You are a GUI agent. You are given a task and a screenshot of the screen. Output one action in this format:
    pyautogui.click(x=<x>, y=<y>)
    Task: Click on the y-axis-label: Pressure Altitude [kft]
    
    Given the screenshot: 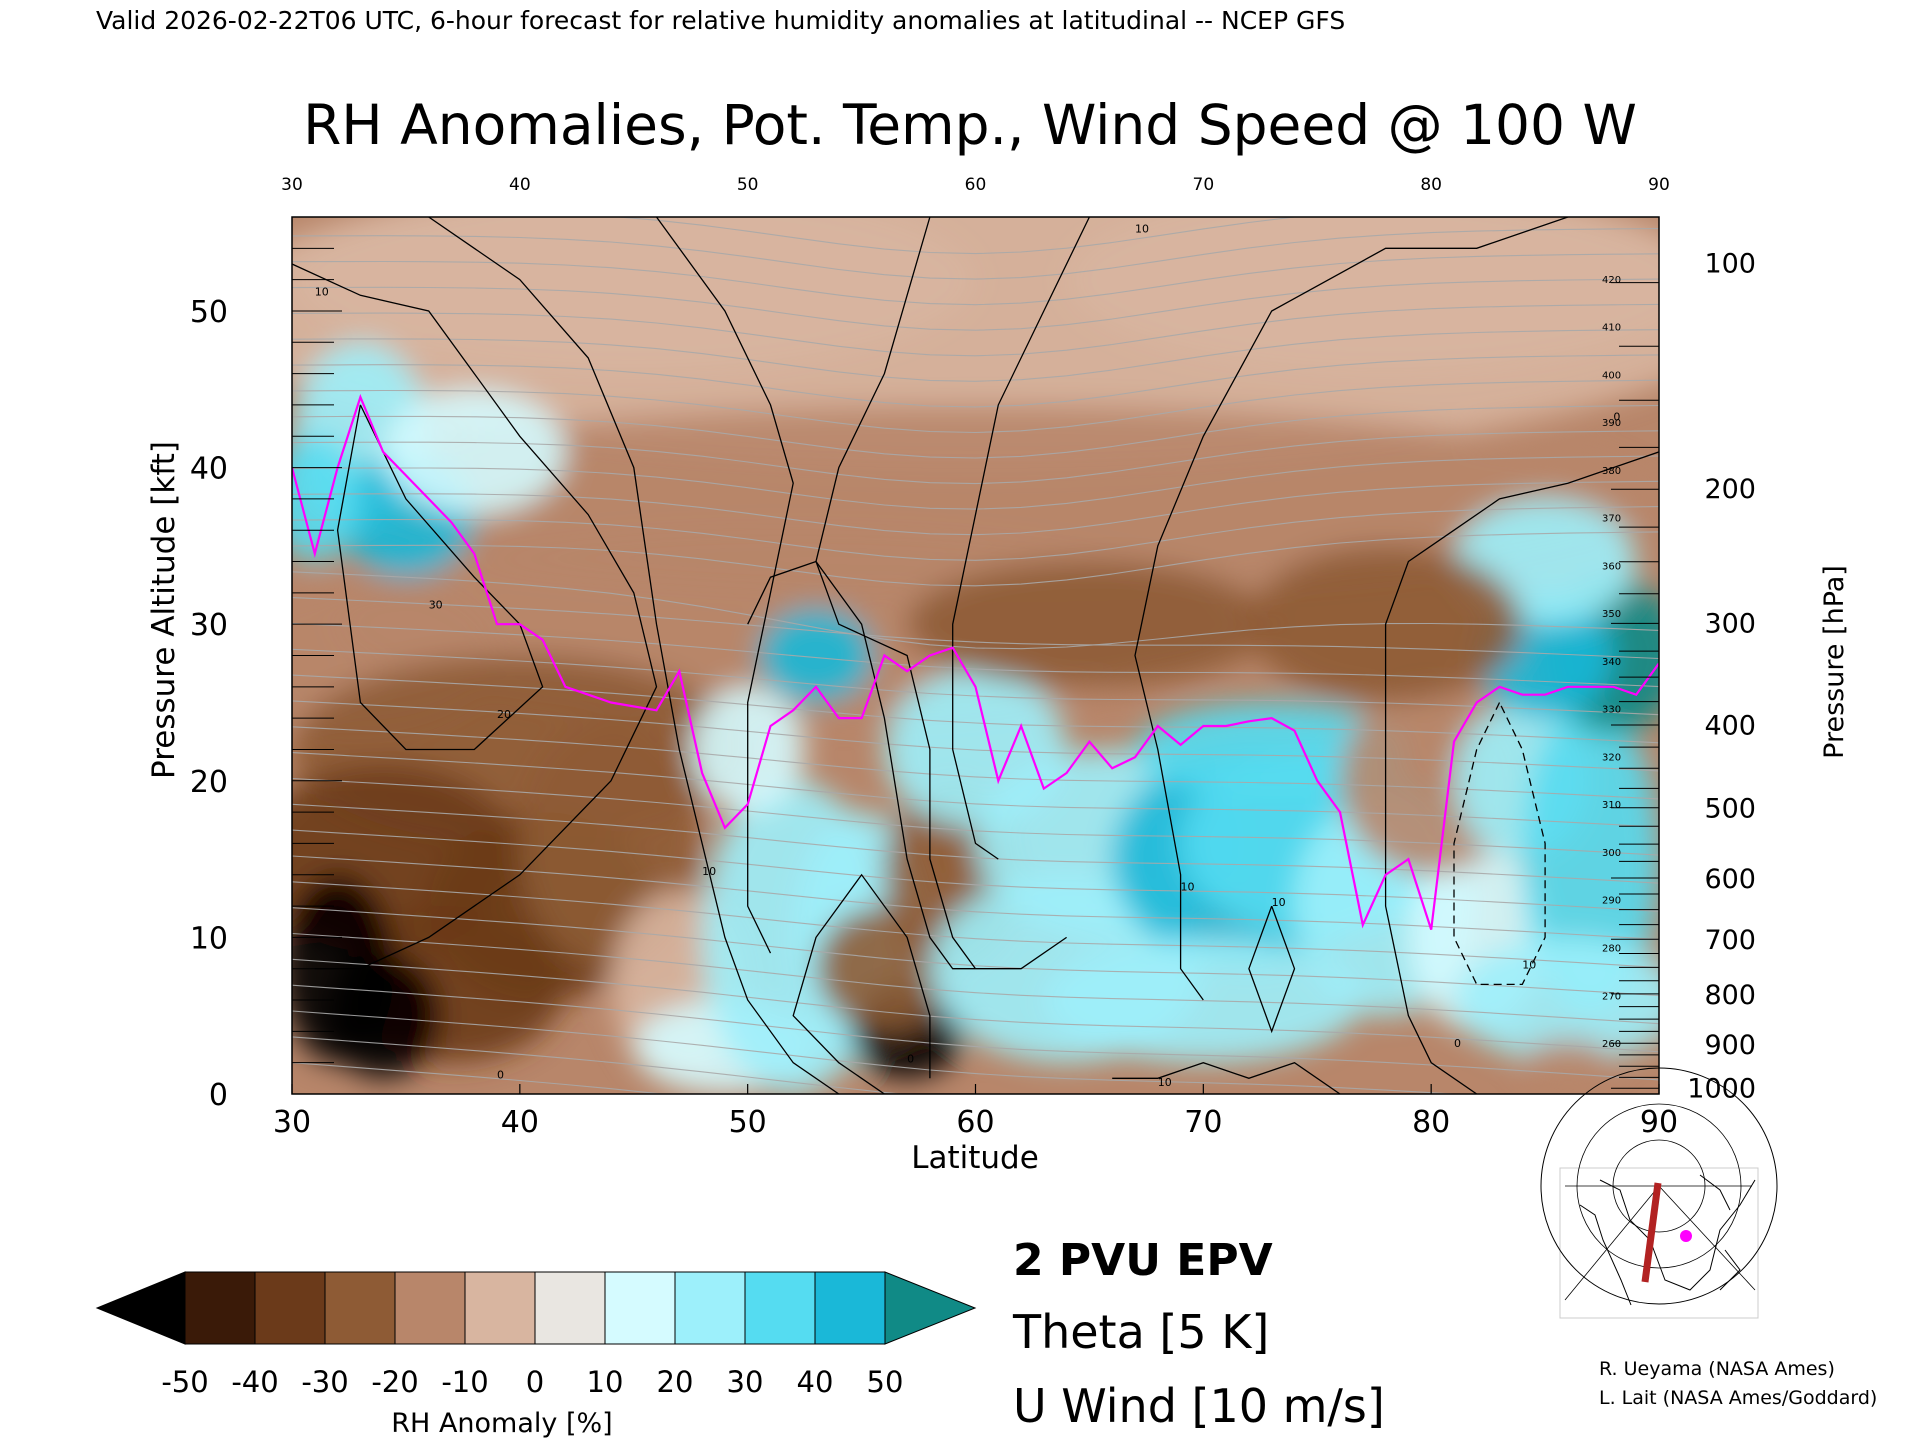 What is the action you would take?
    pyautogui.click(x=164, y=610)
    